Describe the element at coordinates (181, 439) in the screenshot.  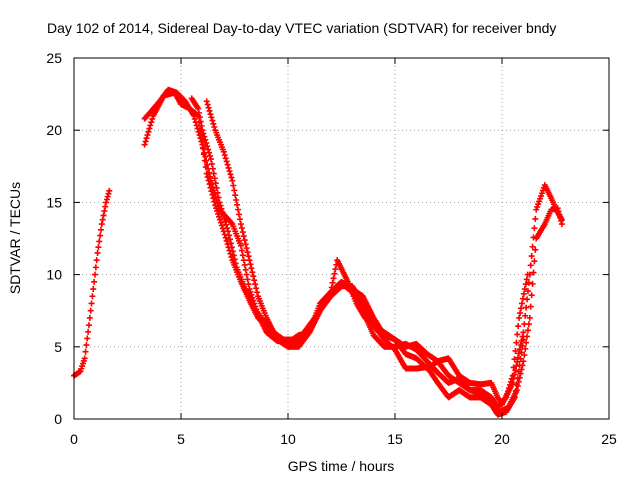
I see `x-tick-label: 5` at that location.